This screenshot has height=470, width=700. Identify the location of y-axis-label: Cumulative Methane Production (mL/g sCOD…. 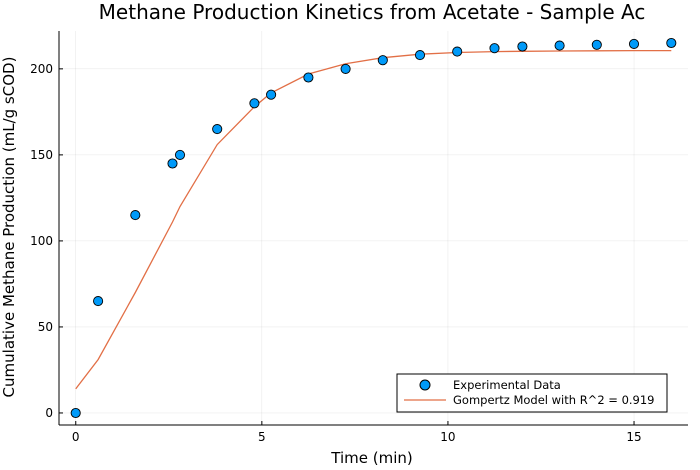
(9, 227).